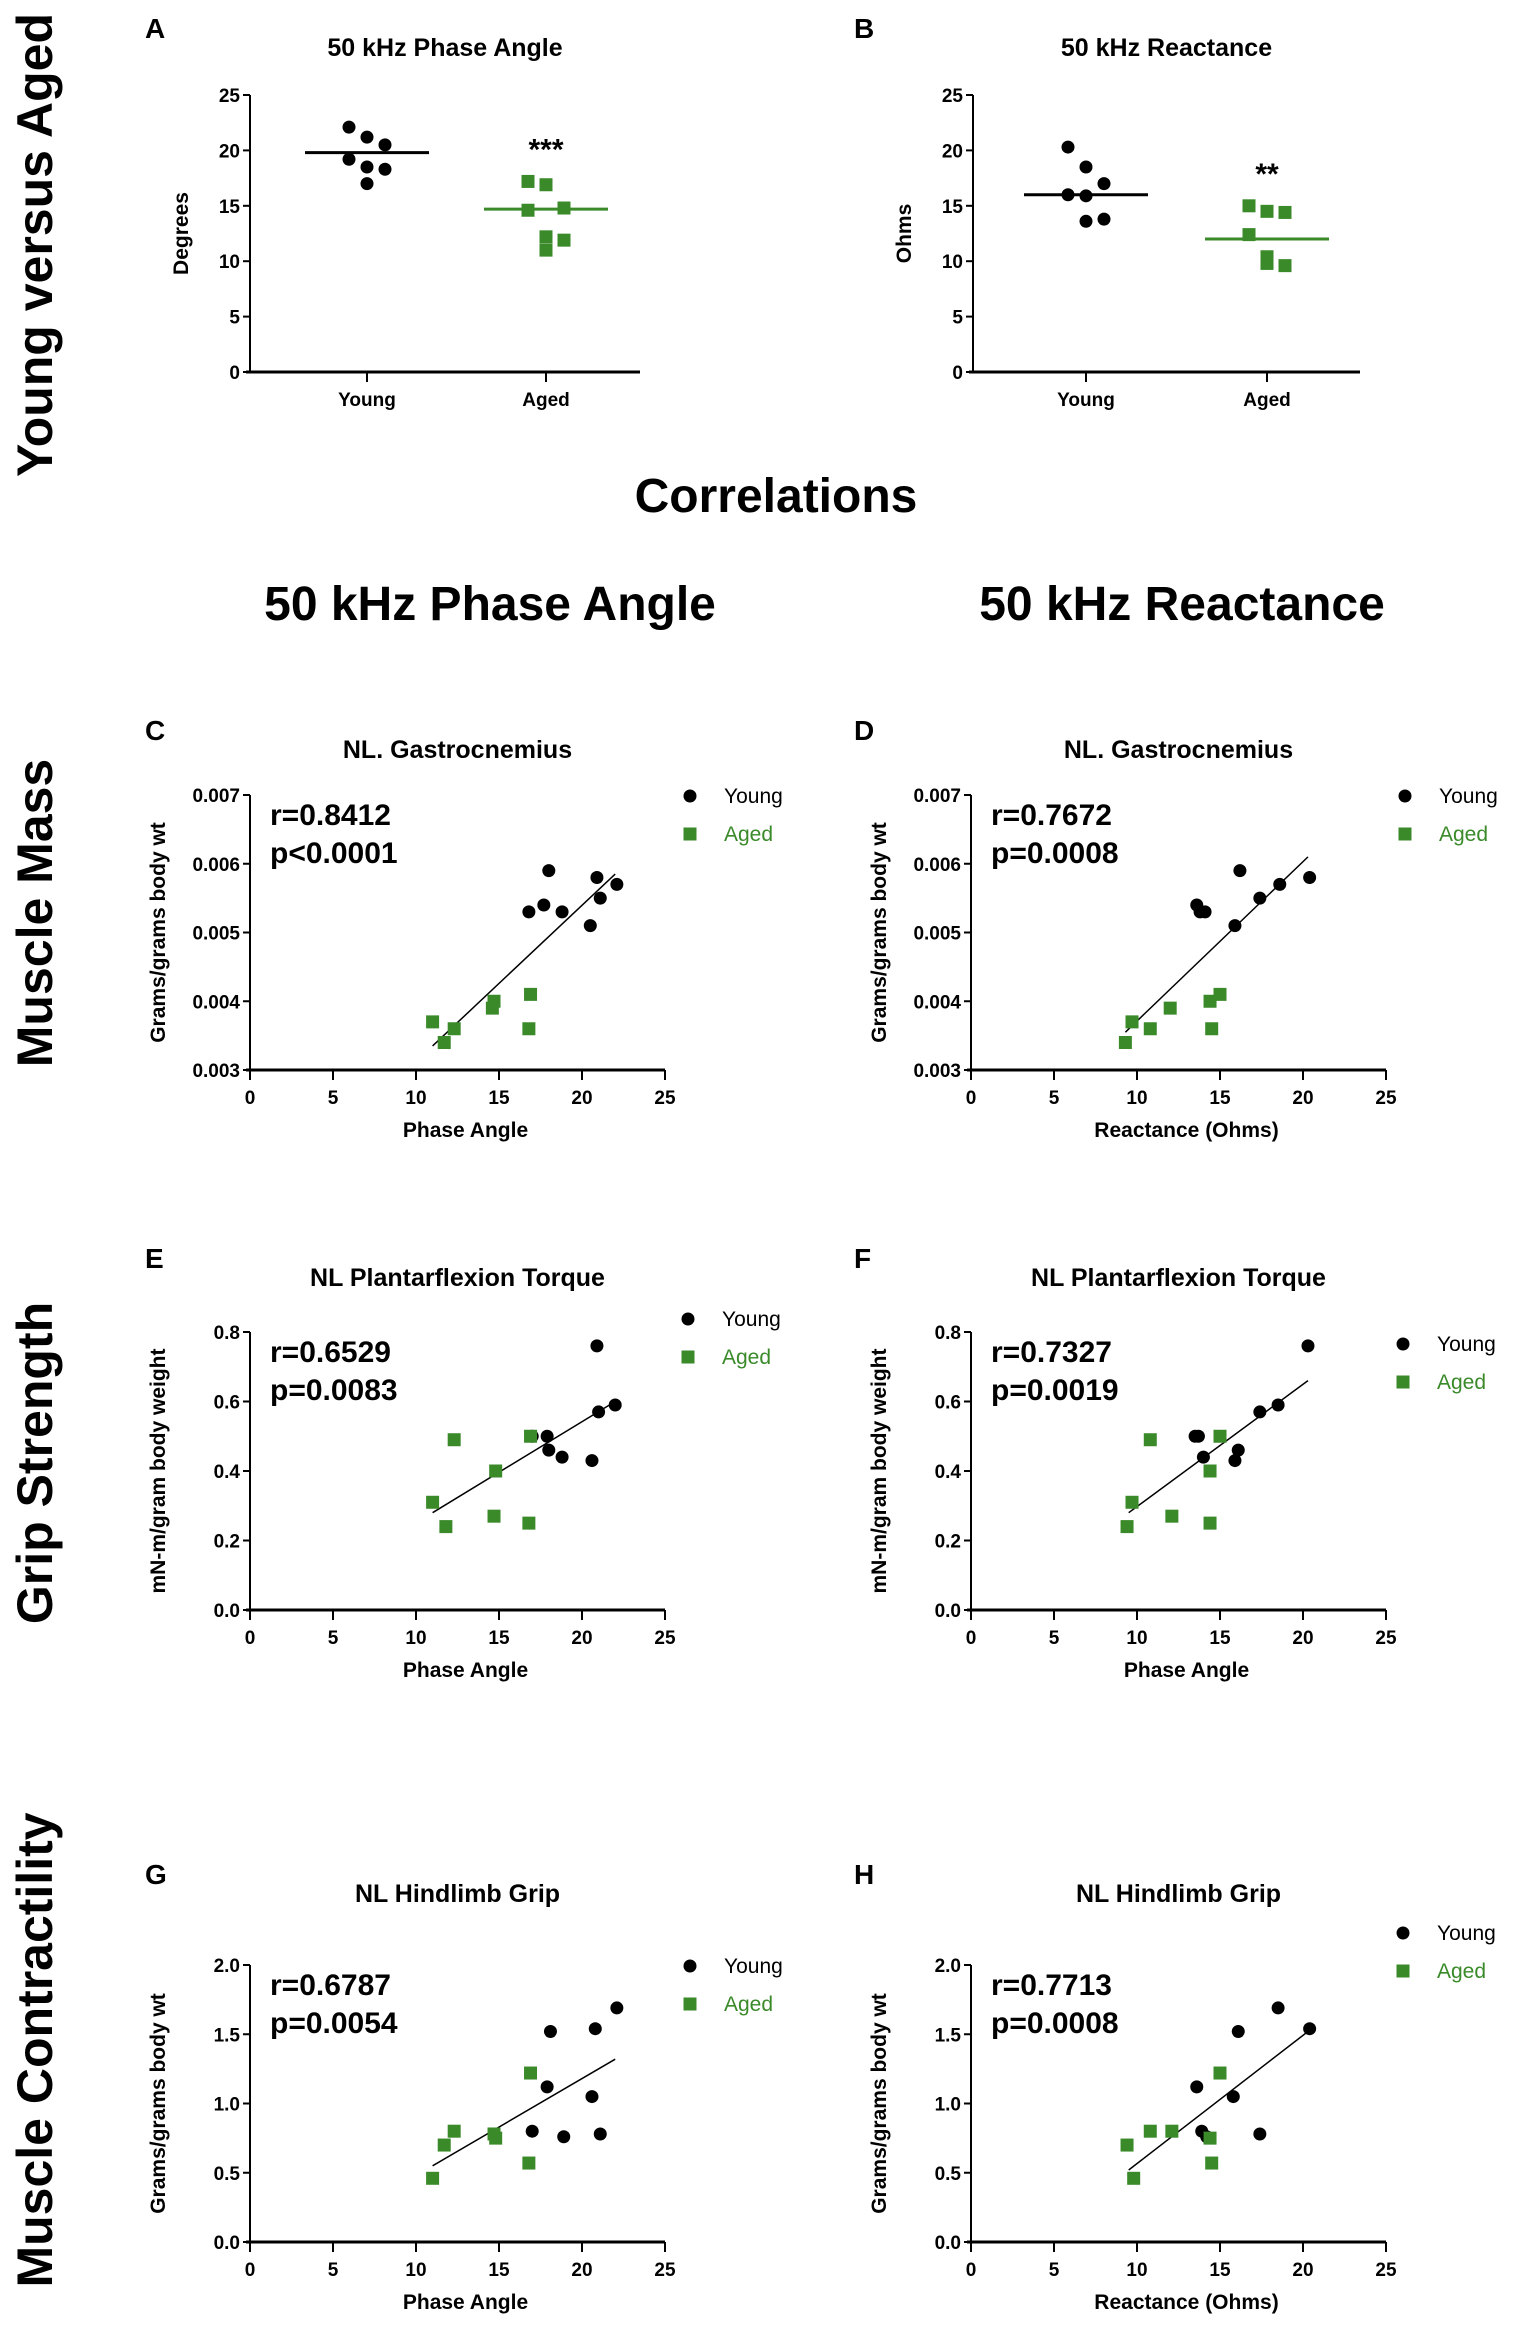 The width and height of the screenshot is (1521, 2325). What do you see at coordinates (948, 1611) in the screenshot?
I see `y-tick-label: 0.0` at bounding box center [948, 1611].